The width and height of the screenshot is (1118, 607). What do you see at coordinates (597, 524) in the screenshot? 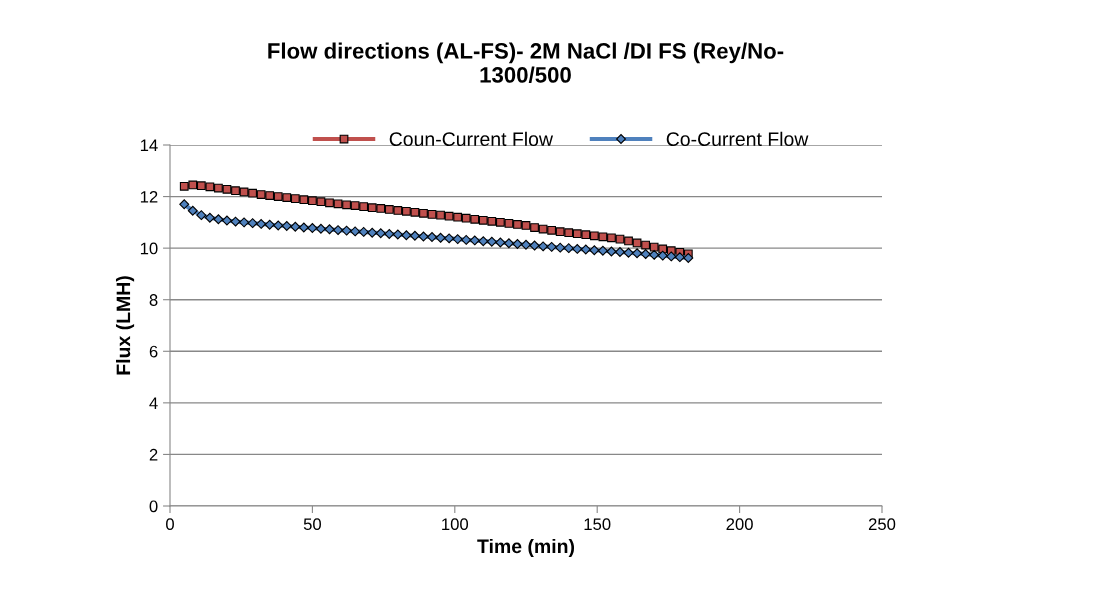
I see `x-tick-label: 150` at bounding box center [597, 524].